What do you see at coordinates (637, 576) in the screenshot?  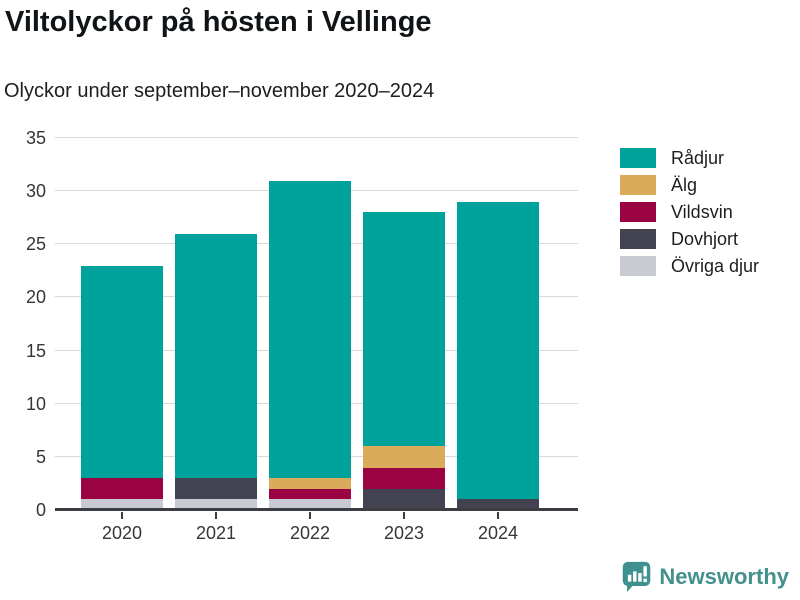 I see `bar-chart-speech-bubble-icon` at bounding box center [637, 576].